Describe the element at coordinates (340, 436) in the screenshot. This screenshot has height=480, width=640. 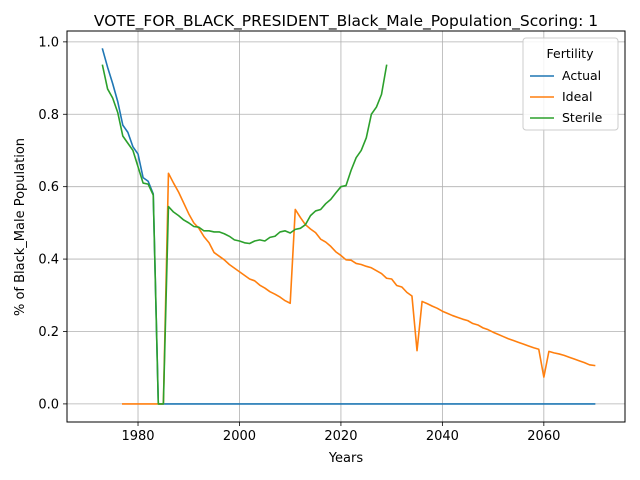
I see `x-tick-label: 2020` at that location.